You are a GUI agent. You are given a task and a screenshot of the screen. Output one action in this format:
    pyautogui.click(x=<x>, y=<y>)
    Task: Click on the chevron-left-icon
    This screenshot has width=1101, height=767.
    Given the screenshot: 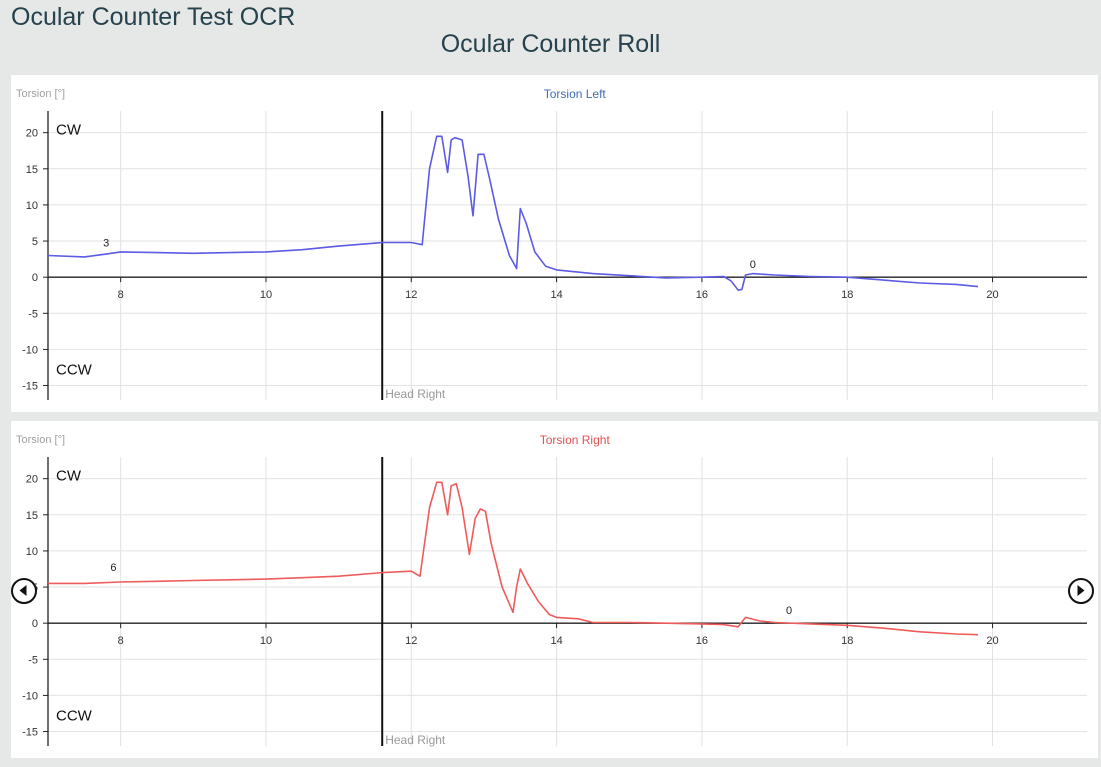 What is the action you would take?
    pyautogui.click(x=23, y=590)
    